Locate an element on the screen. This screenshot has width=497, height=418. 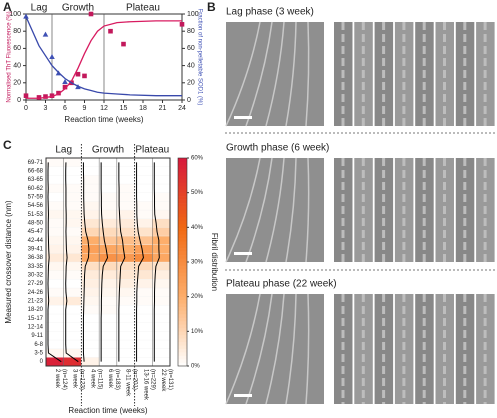
column-label-line: 2 week is located at coordinates (57, 379).